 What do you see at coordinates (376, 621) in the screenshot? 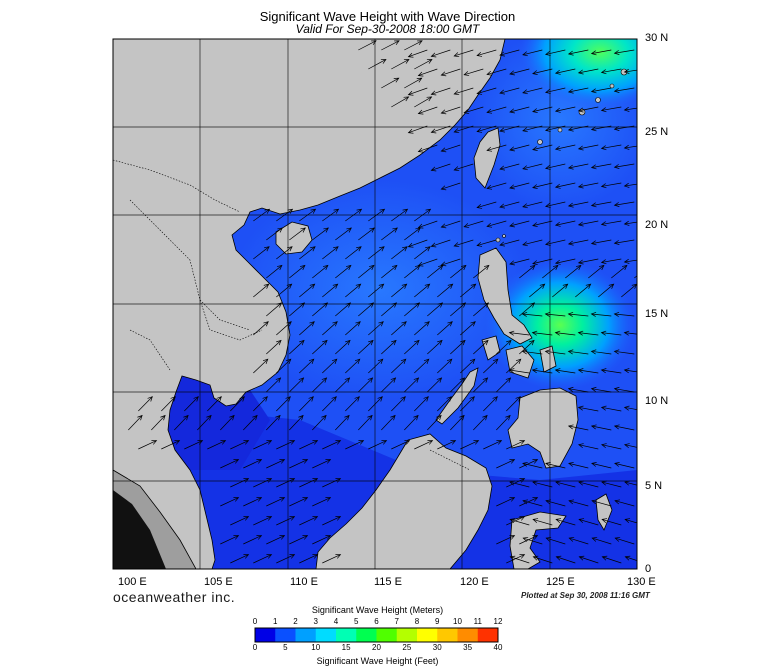
I see `colorbar-meter-tick: 6` at bounding box center [376, 621].